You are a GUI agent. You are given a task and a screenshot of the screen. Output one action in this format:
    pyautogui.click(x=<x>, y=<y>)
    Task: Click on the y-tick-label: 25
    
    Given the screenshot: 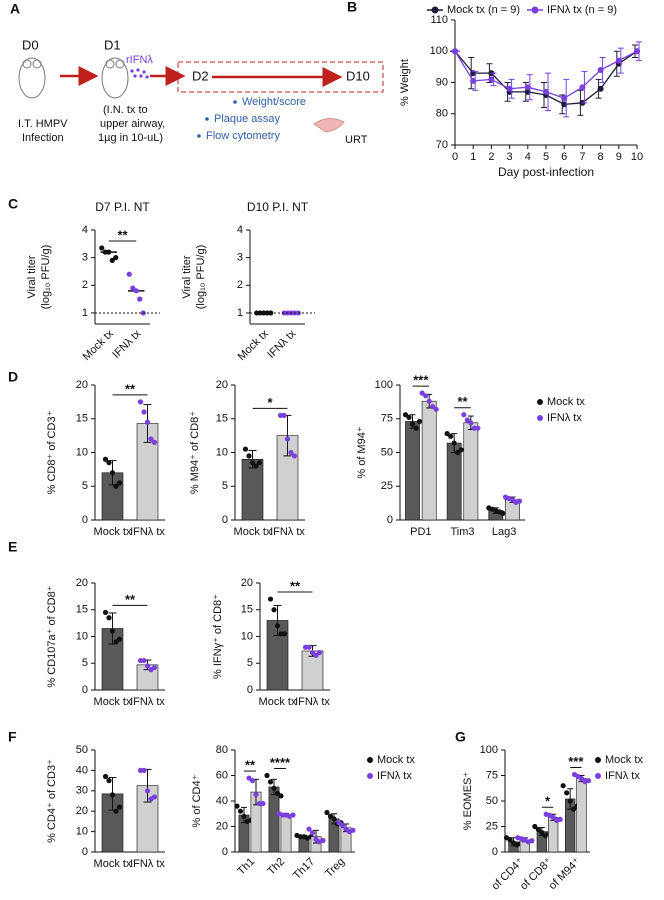 What is the action you would take?
    pyautogui.click(x=492, y=826)
    